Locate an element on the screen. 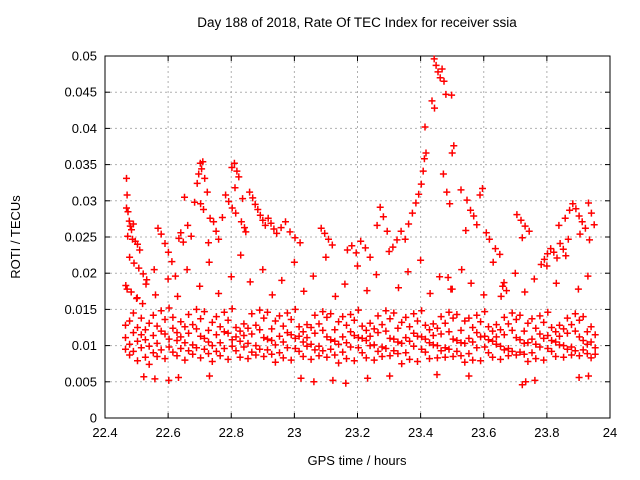 Image resolution: width=640 pixels, height=480 pixels. y-tick-label: 0 is located at coordinates (93, 418).